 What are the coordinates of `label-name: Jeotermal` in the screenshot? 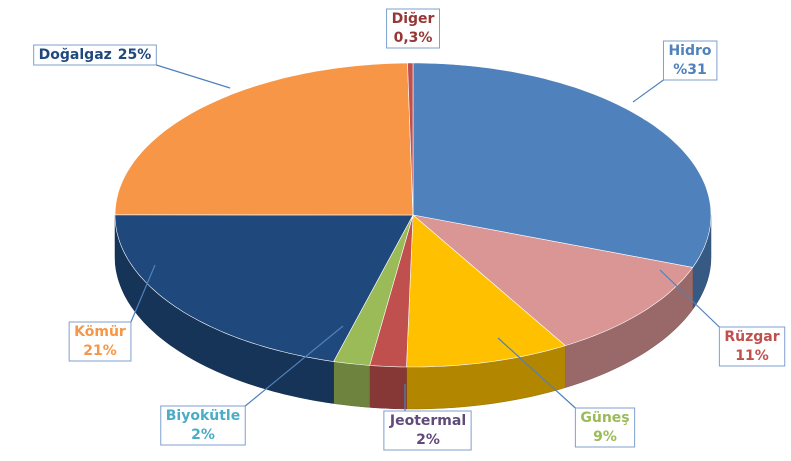 It's located at (427, 421).